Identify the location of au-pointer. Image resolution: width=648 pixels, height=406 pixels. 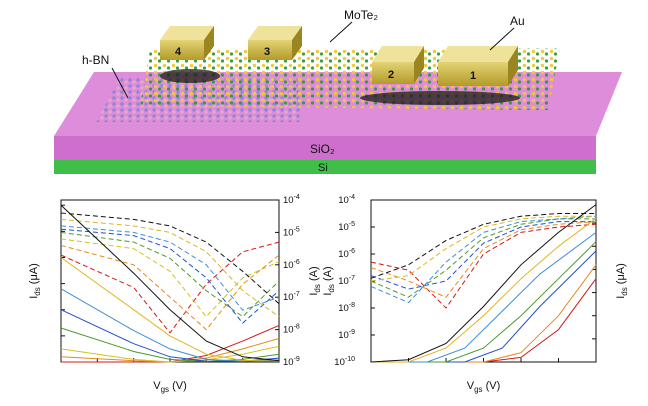
(502, 39).